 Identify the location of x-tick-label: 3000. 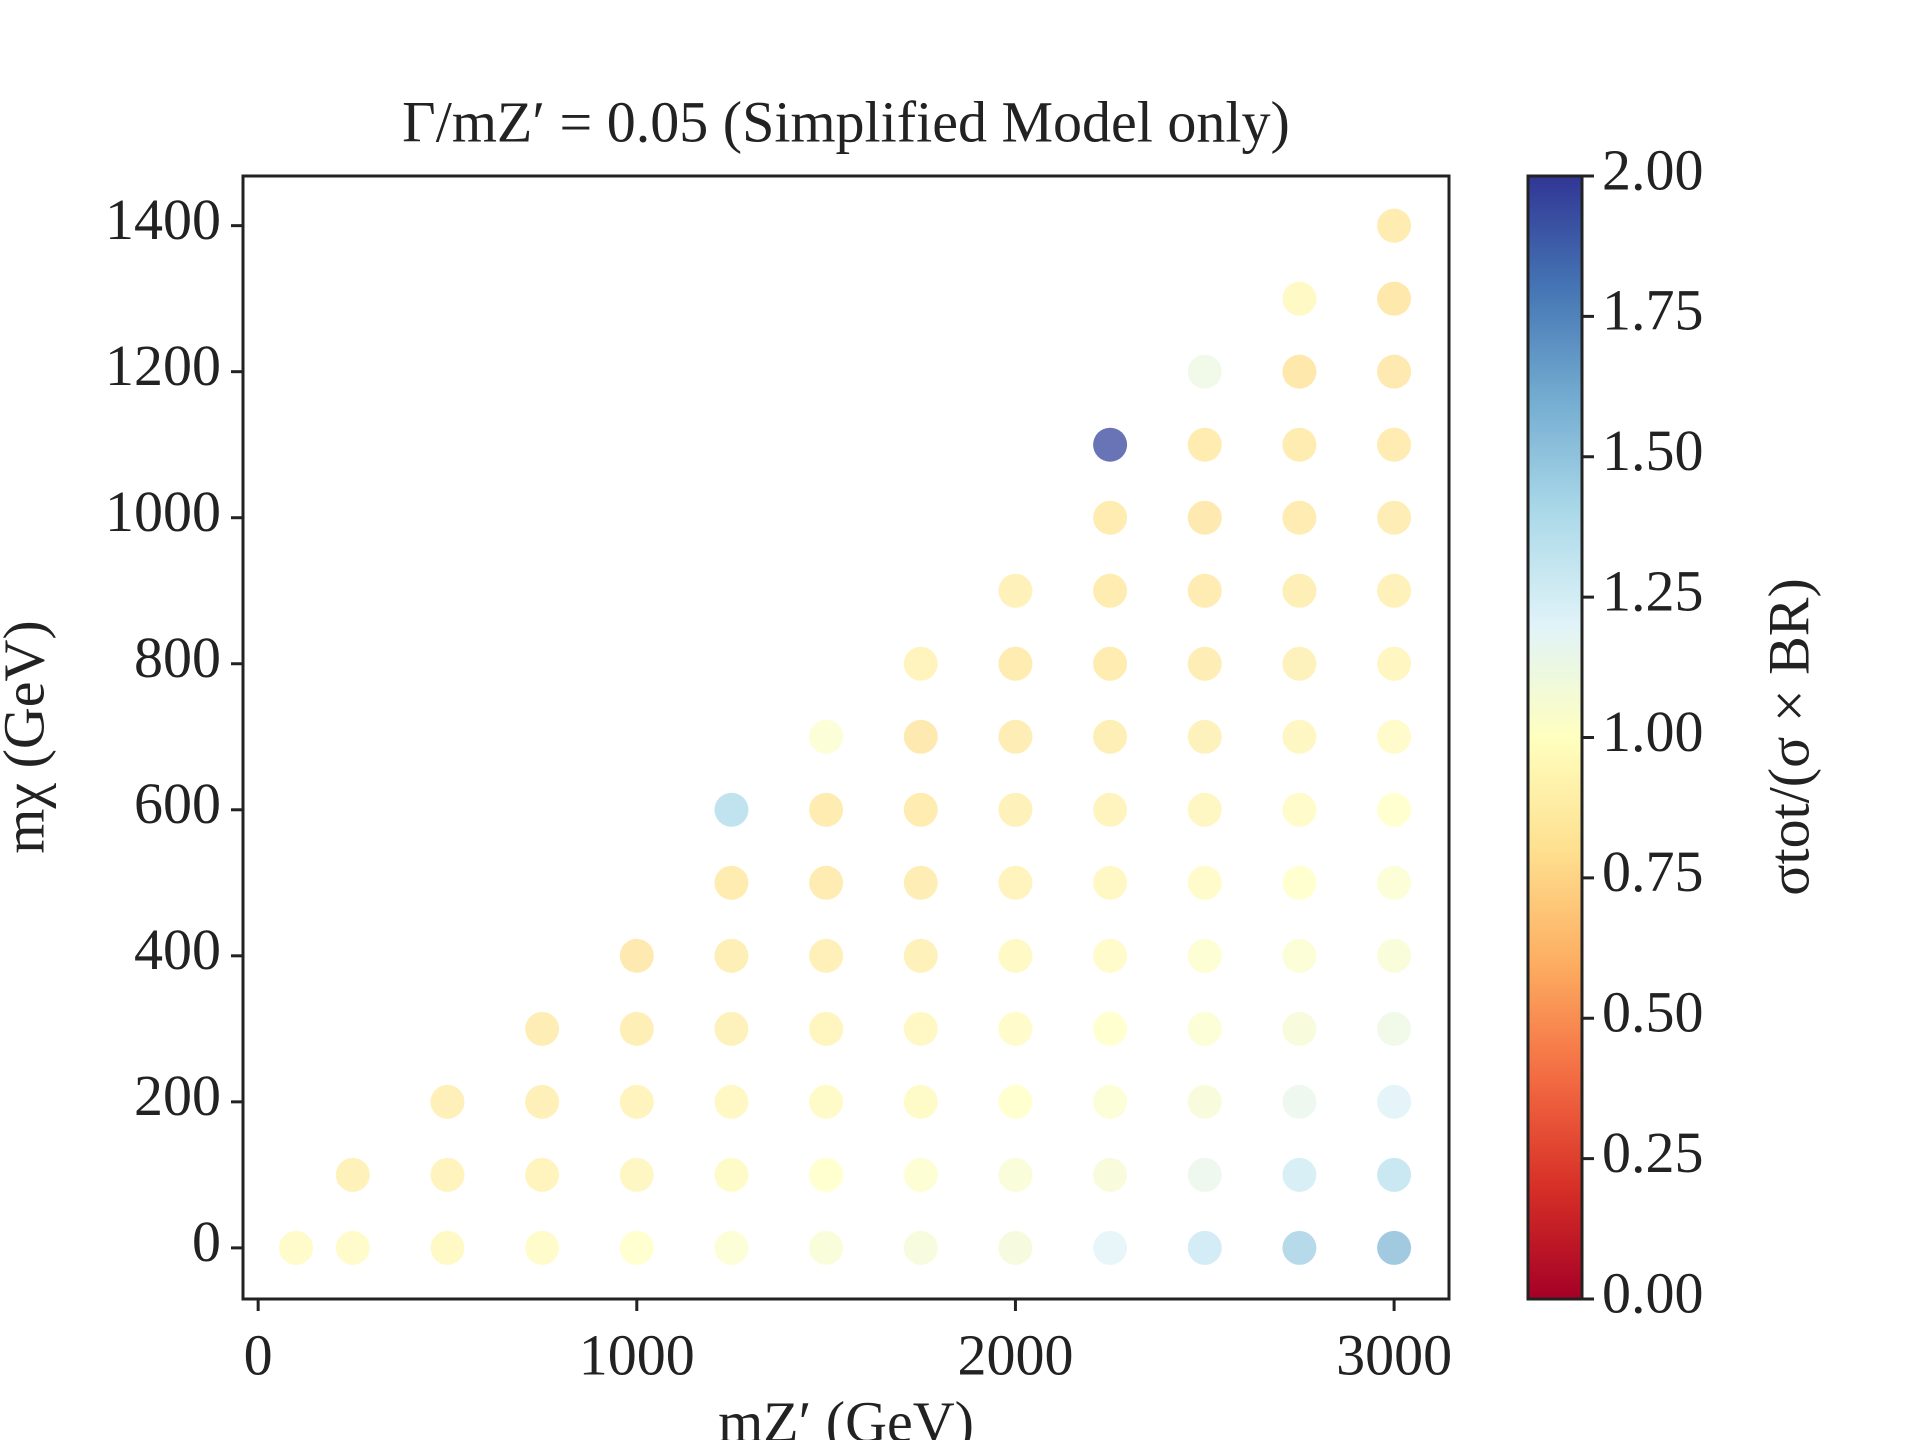
(1394, 1354).